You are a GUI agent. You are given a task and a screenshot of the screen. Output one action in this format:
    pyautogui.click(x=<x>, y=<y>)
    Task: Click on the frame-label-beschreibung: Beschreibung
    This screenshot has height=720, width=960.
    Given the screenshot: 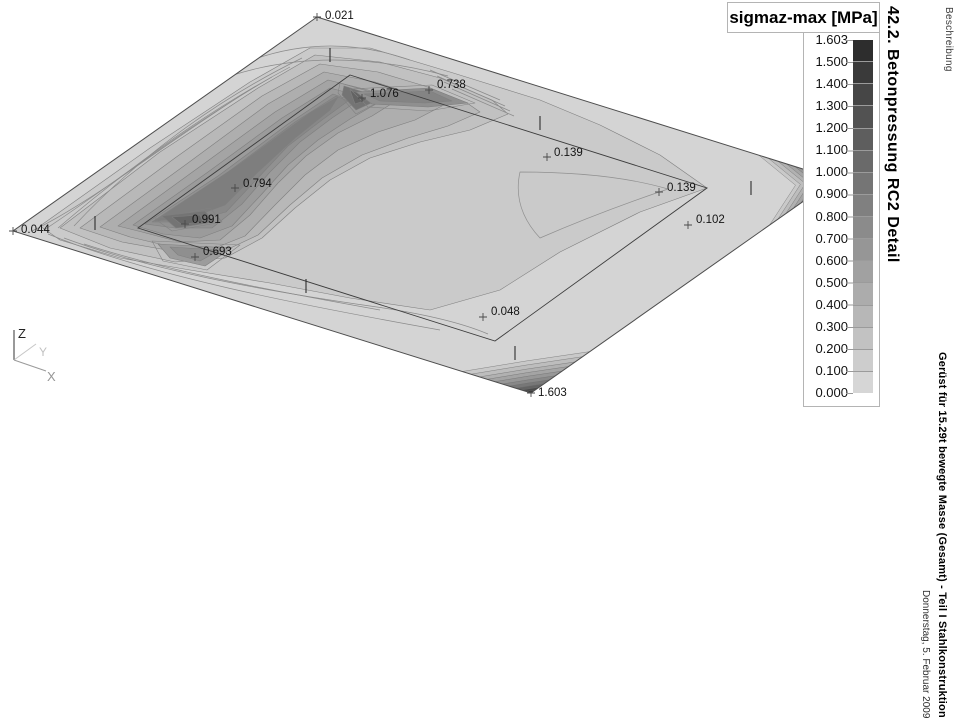 What is the action you would take?
    pyautogui.click(x=948, y=39)
    